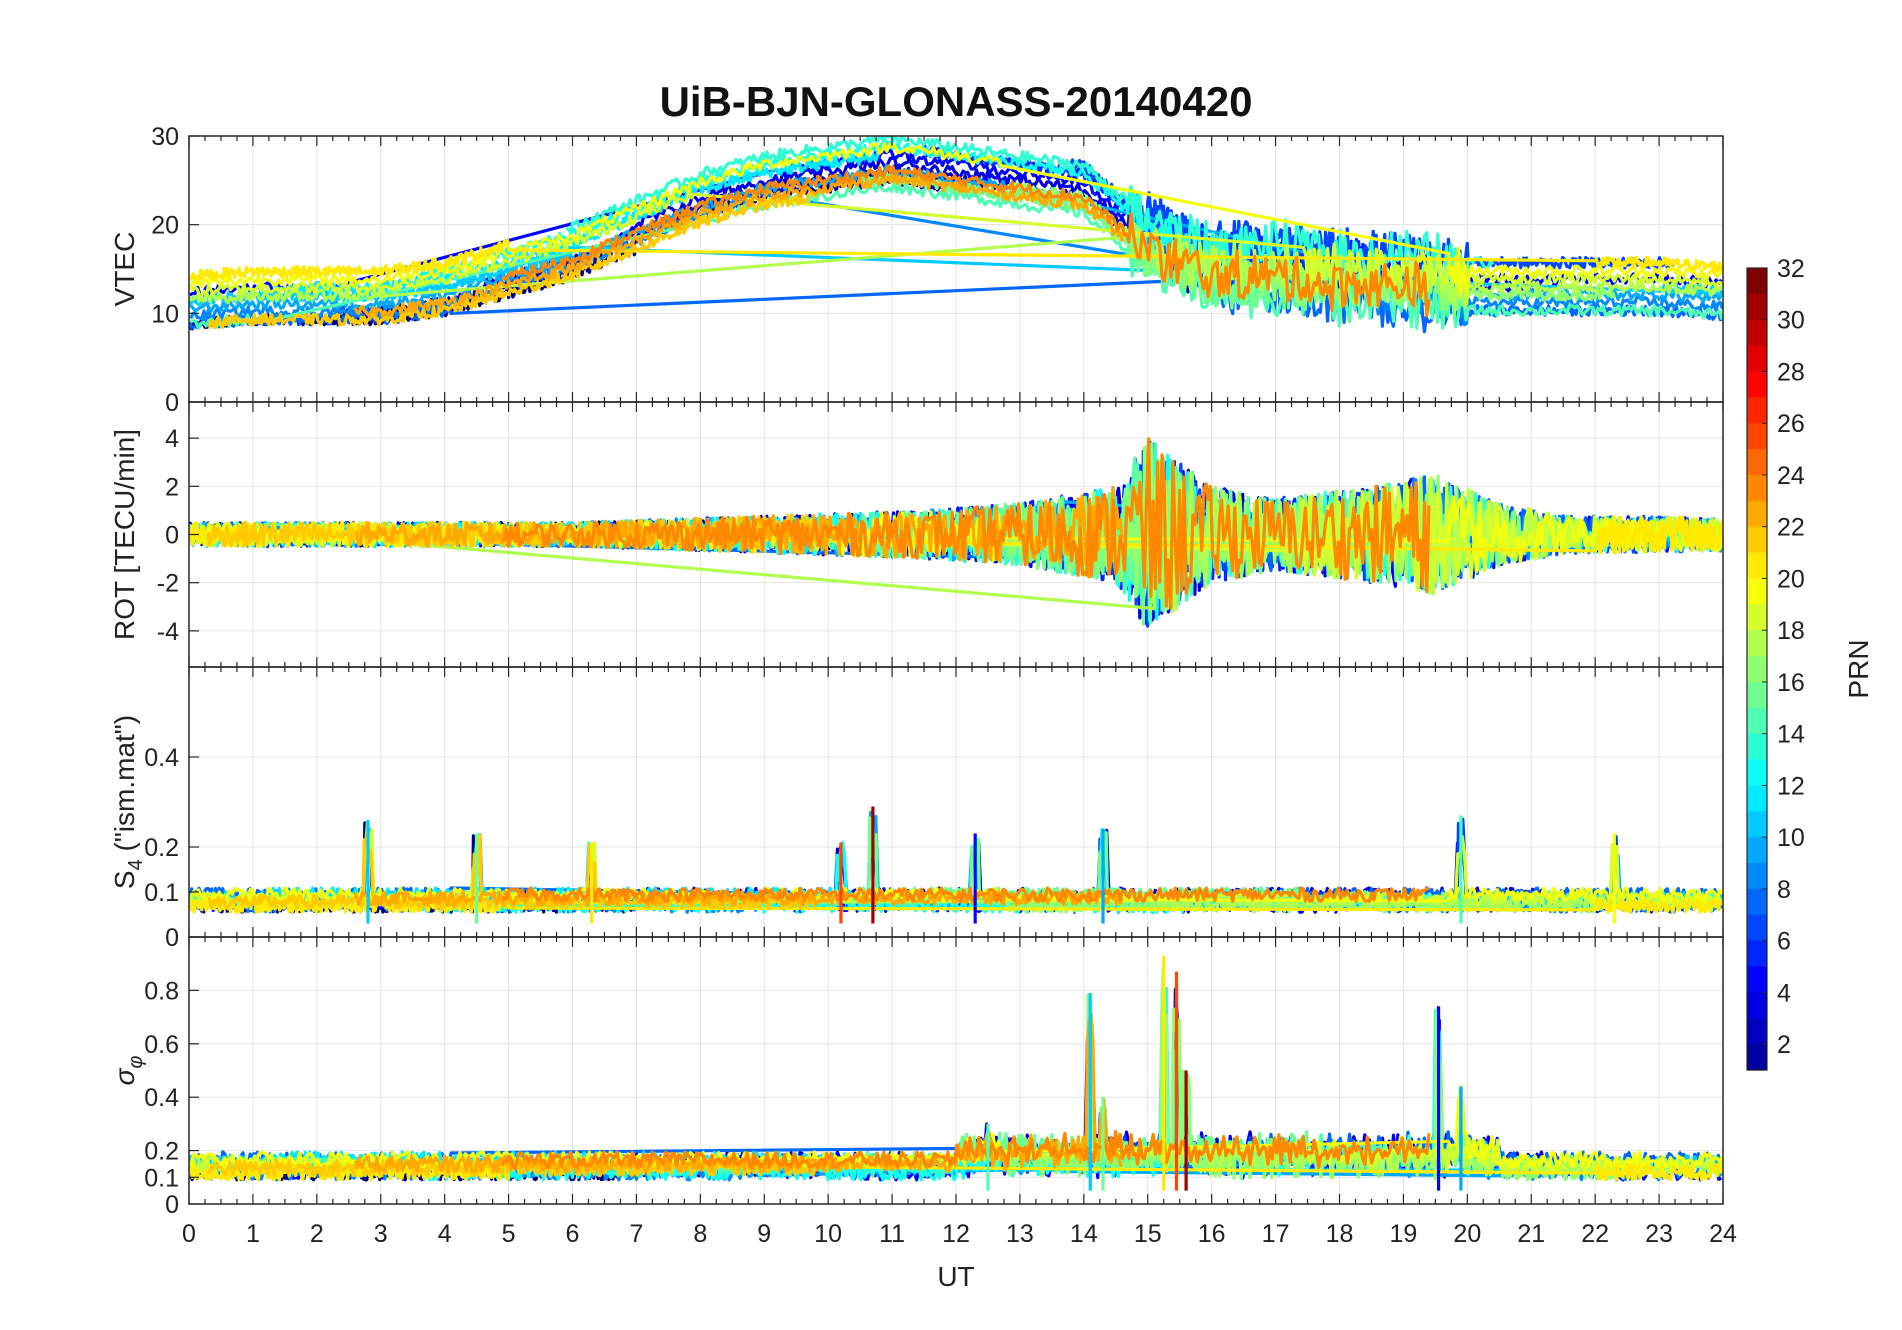 The image size is (1902, 1330). Describe the element at coordinates (1784, 890) in the screenshot. I see `colorbar-tick-label: 8` at that location.